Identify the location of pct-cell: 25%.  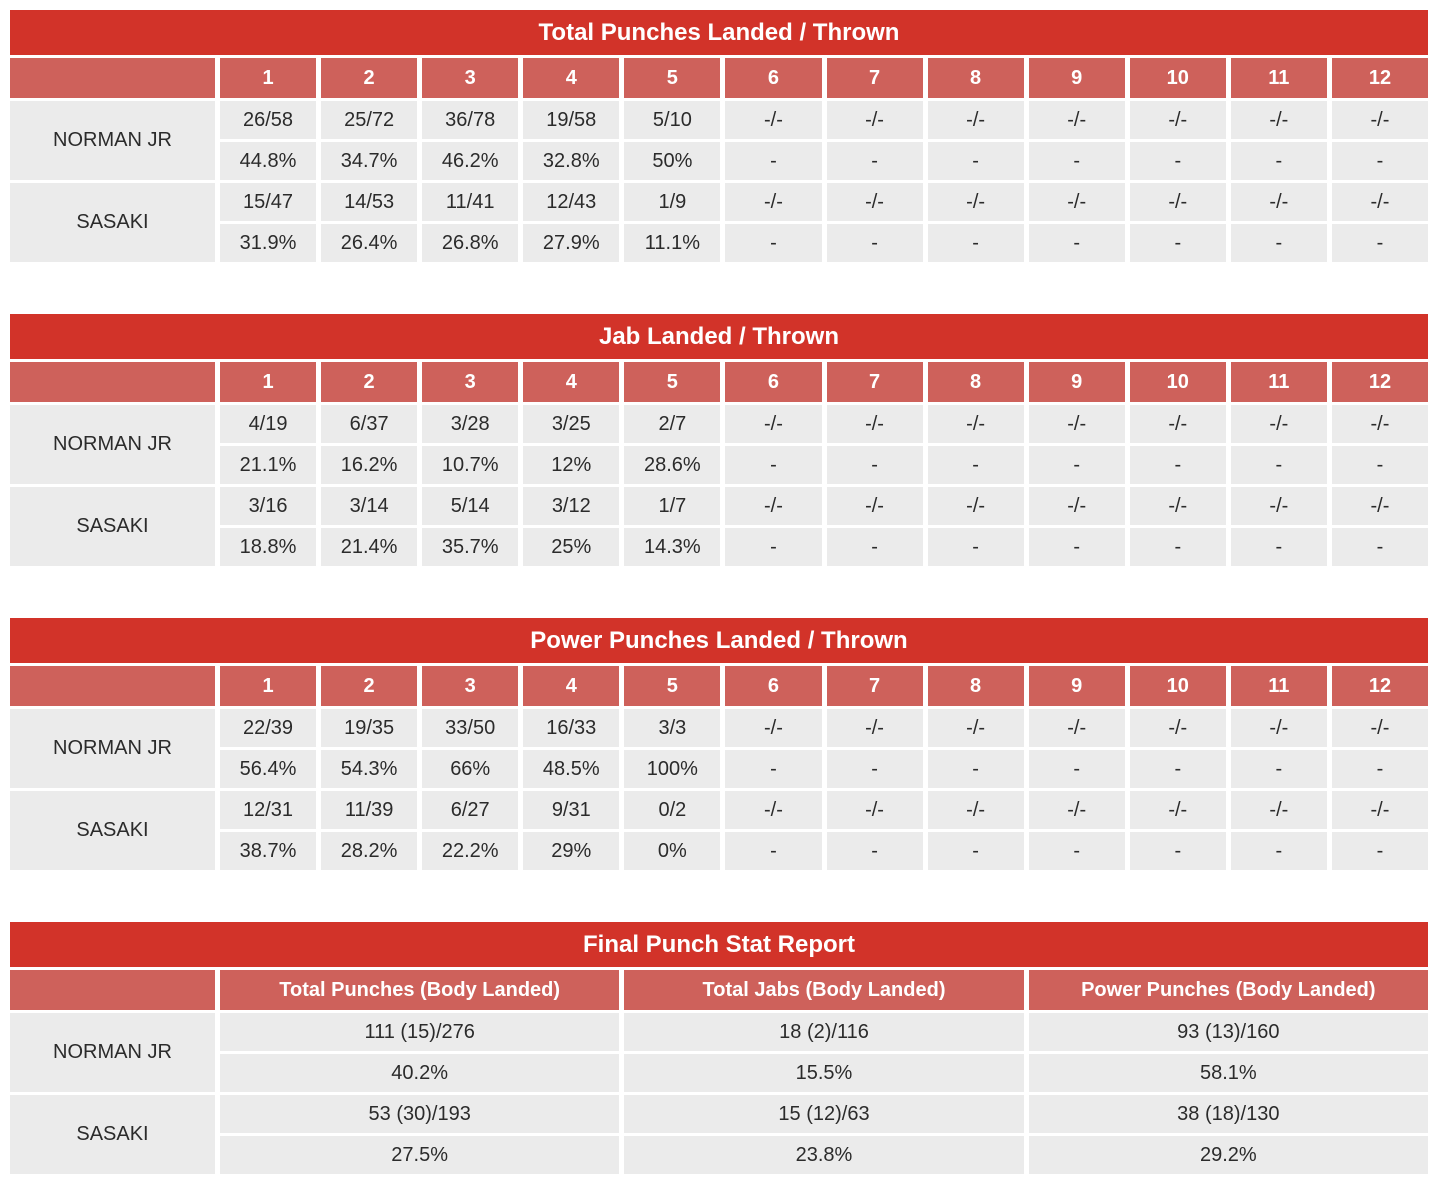
(571, 547).